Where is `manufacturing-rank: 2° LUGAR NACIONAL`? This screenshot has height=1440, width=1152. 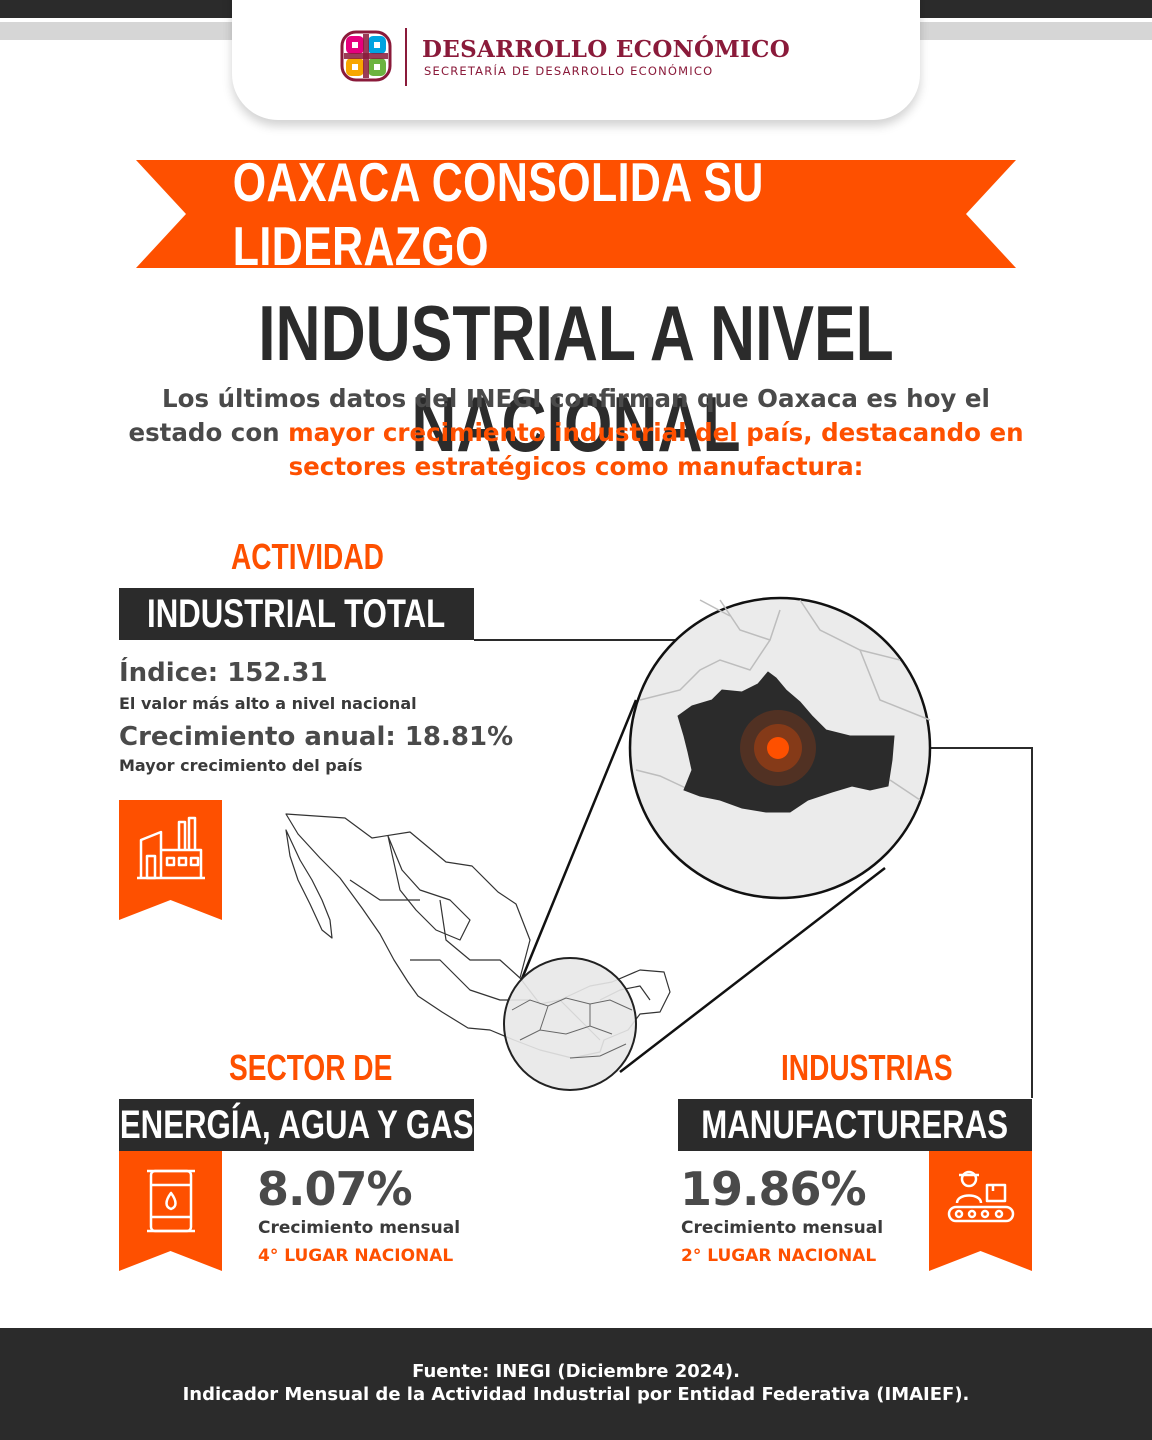 manufacturing-rank: 2° LUGAR NACIONAL is located at coordinates (779, 1256).